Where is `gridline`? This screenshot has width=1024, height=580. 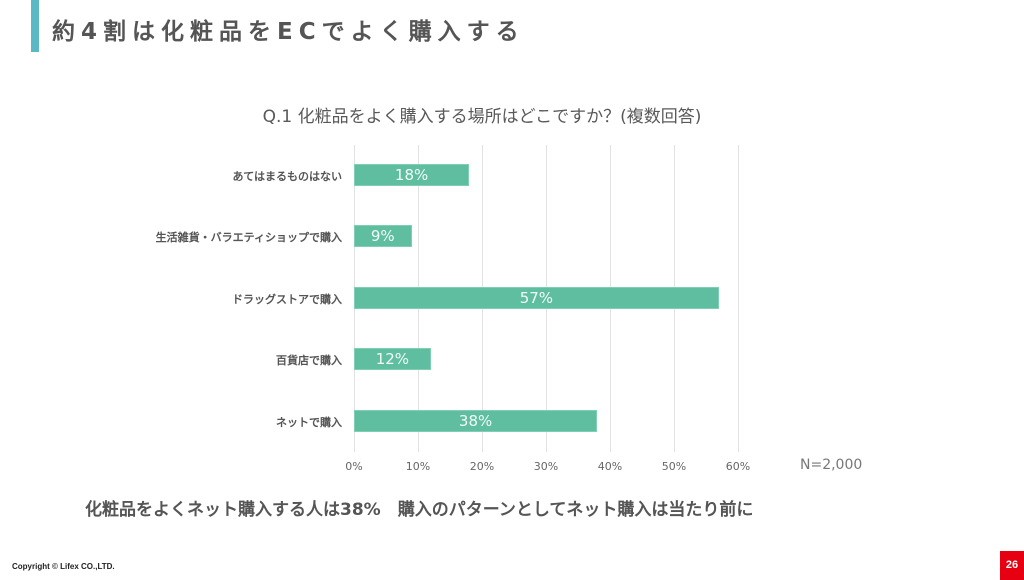
gridline is located at coordinates (738, 298).